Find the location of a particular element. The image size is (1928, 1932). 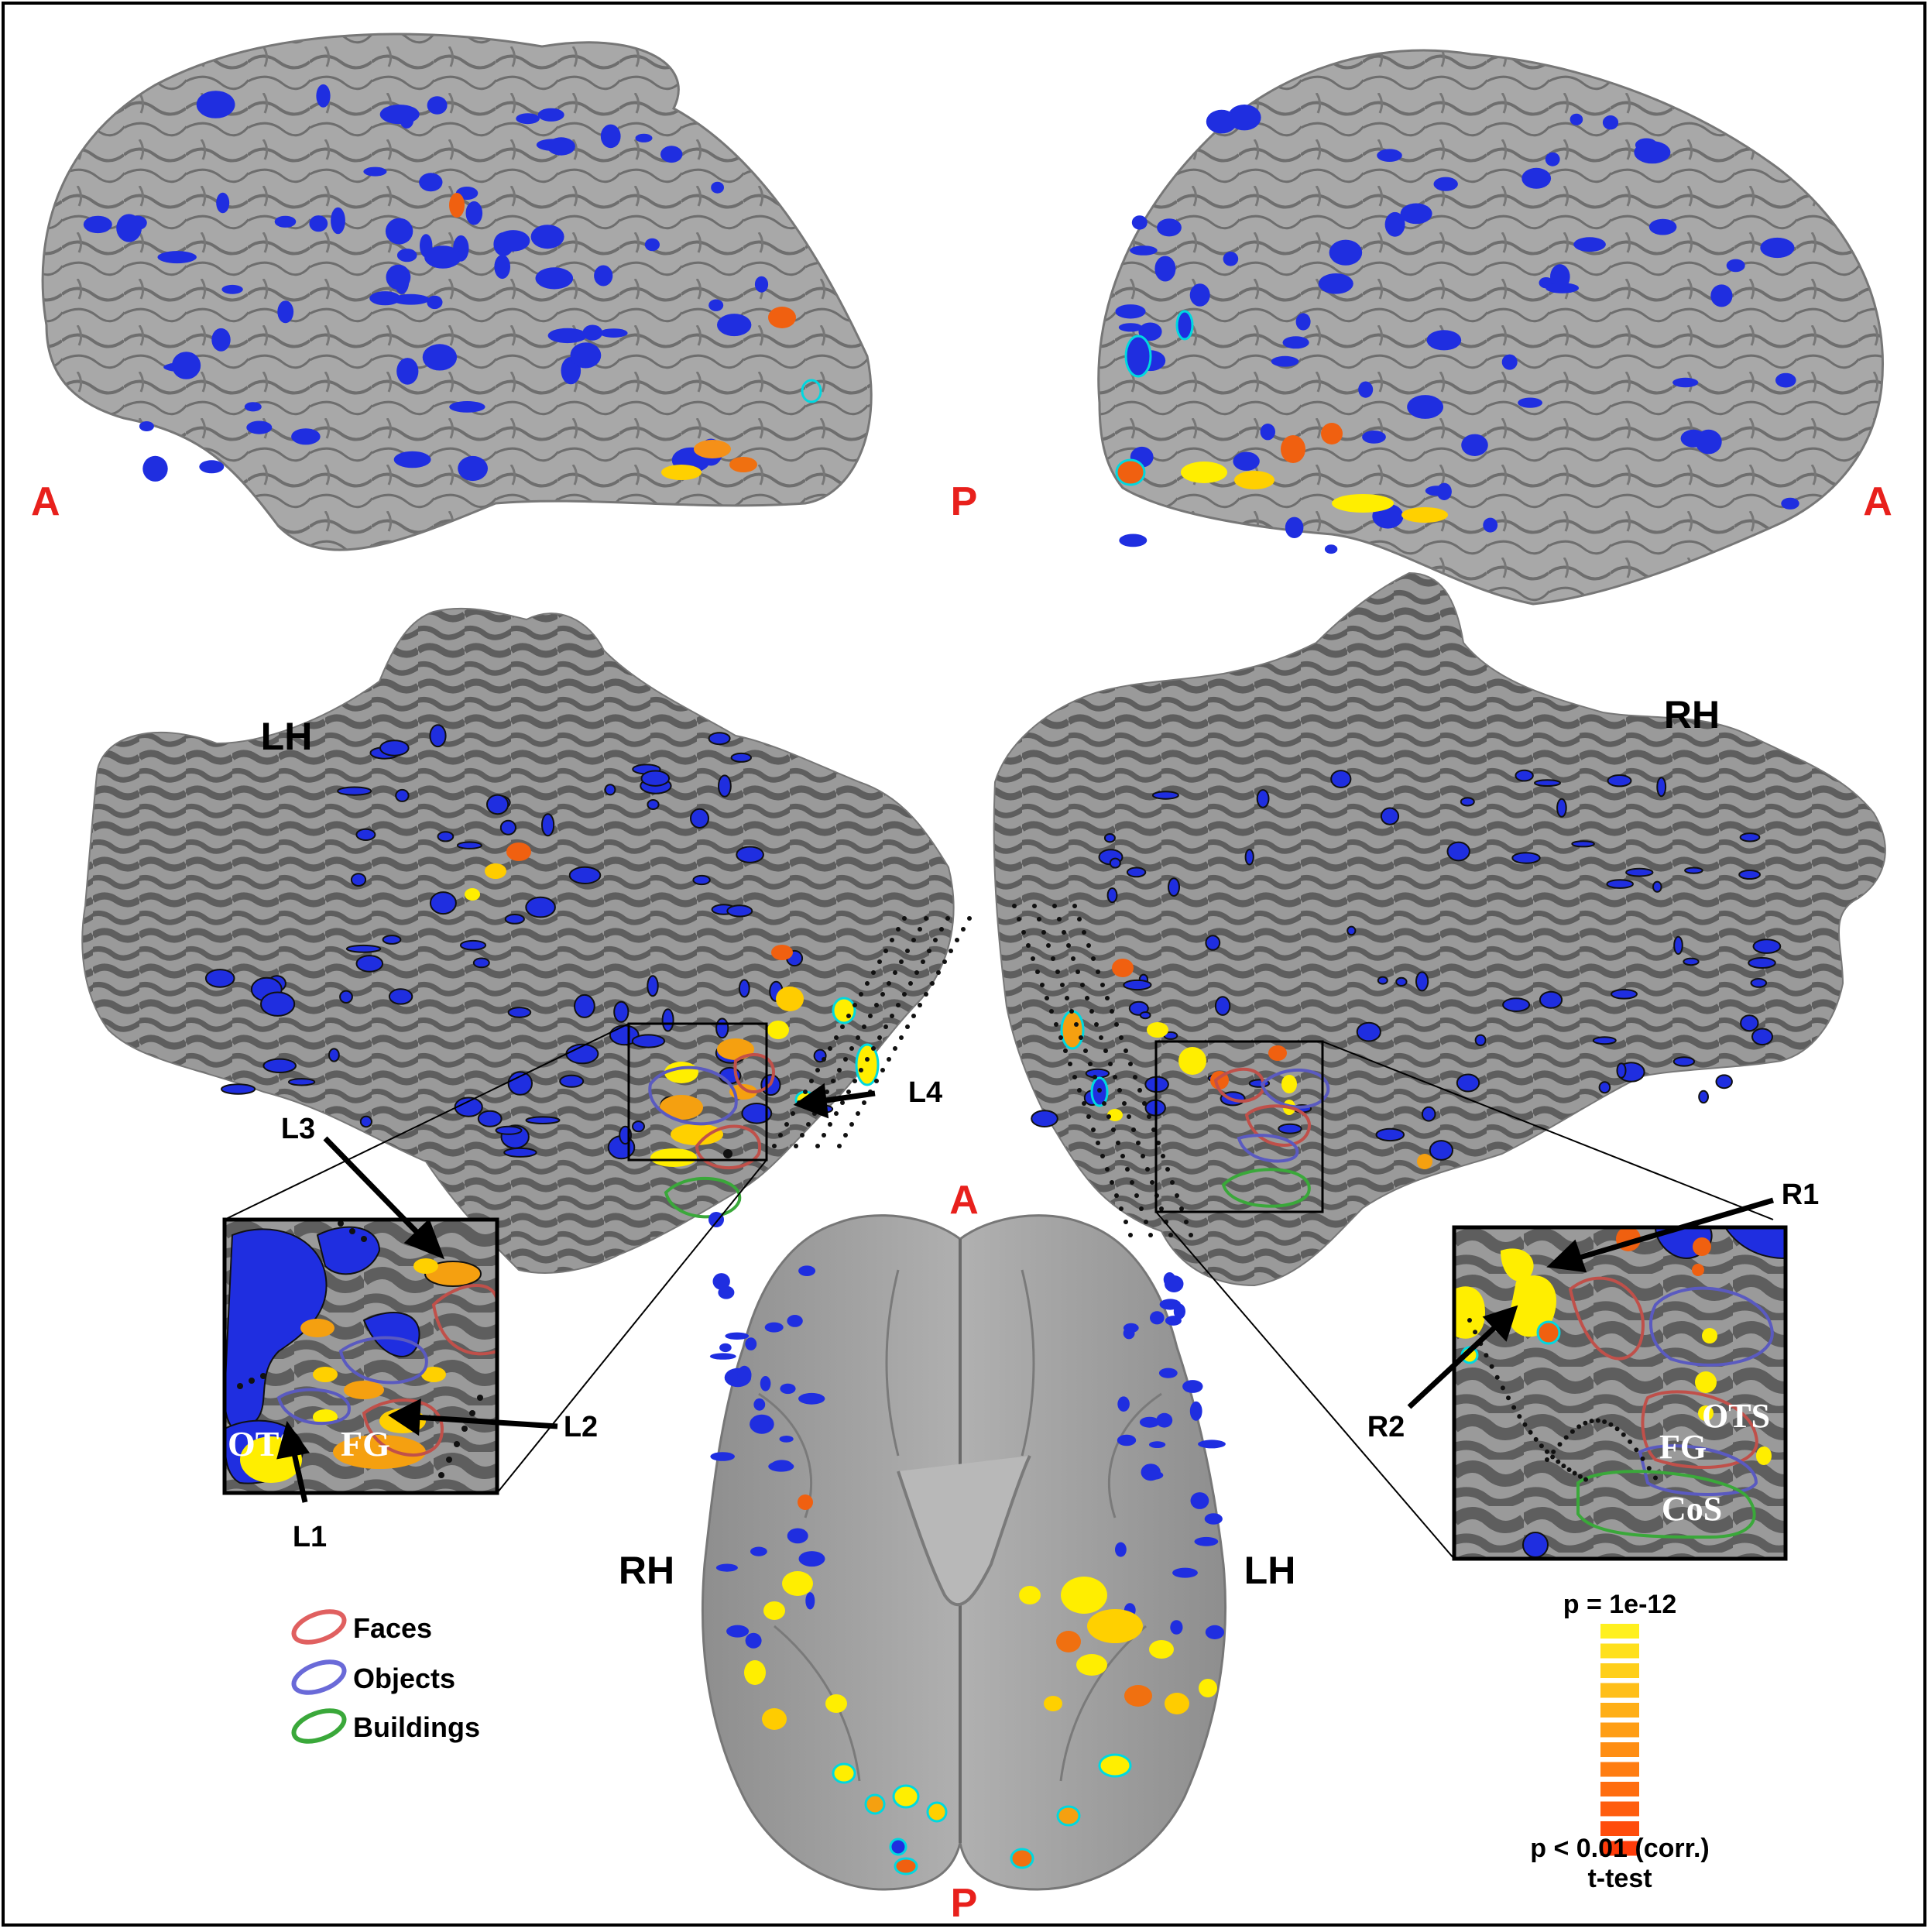

right-inset-ots-label: OTS is located at coordinates (1736, 1416).